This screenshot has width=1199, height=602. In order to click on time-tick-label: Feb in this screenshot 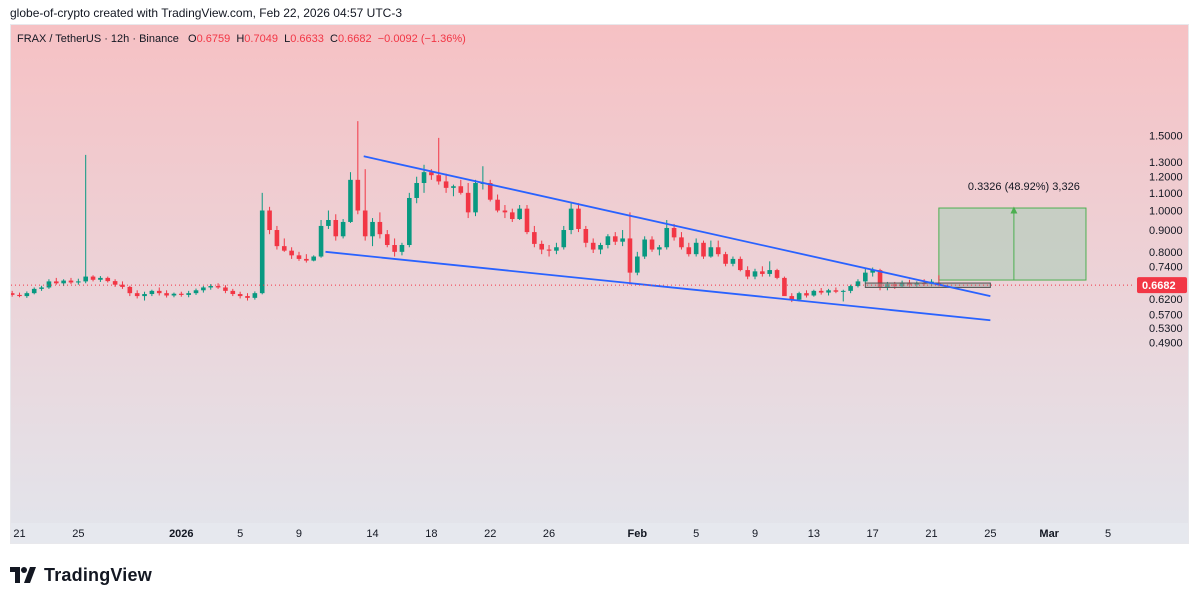, I will do `click(638, 534)`.